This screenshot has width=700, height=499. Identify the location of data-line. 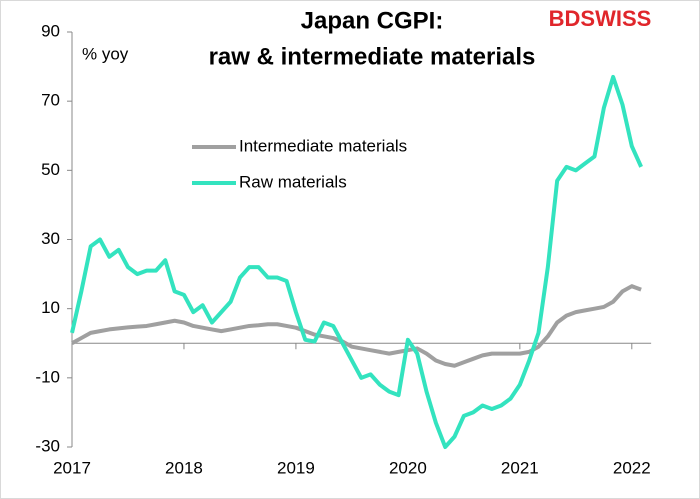
(356, 326).